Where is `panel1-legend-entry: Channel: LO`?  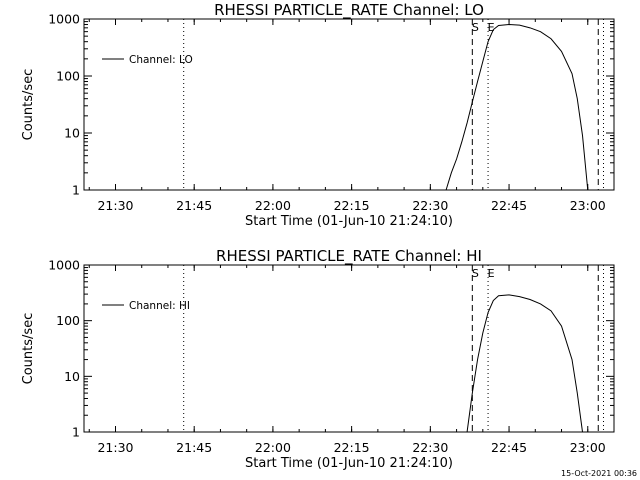
panel1-legend-entry: Channel: LO is located at coordinates (161, 60).